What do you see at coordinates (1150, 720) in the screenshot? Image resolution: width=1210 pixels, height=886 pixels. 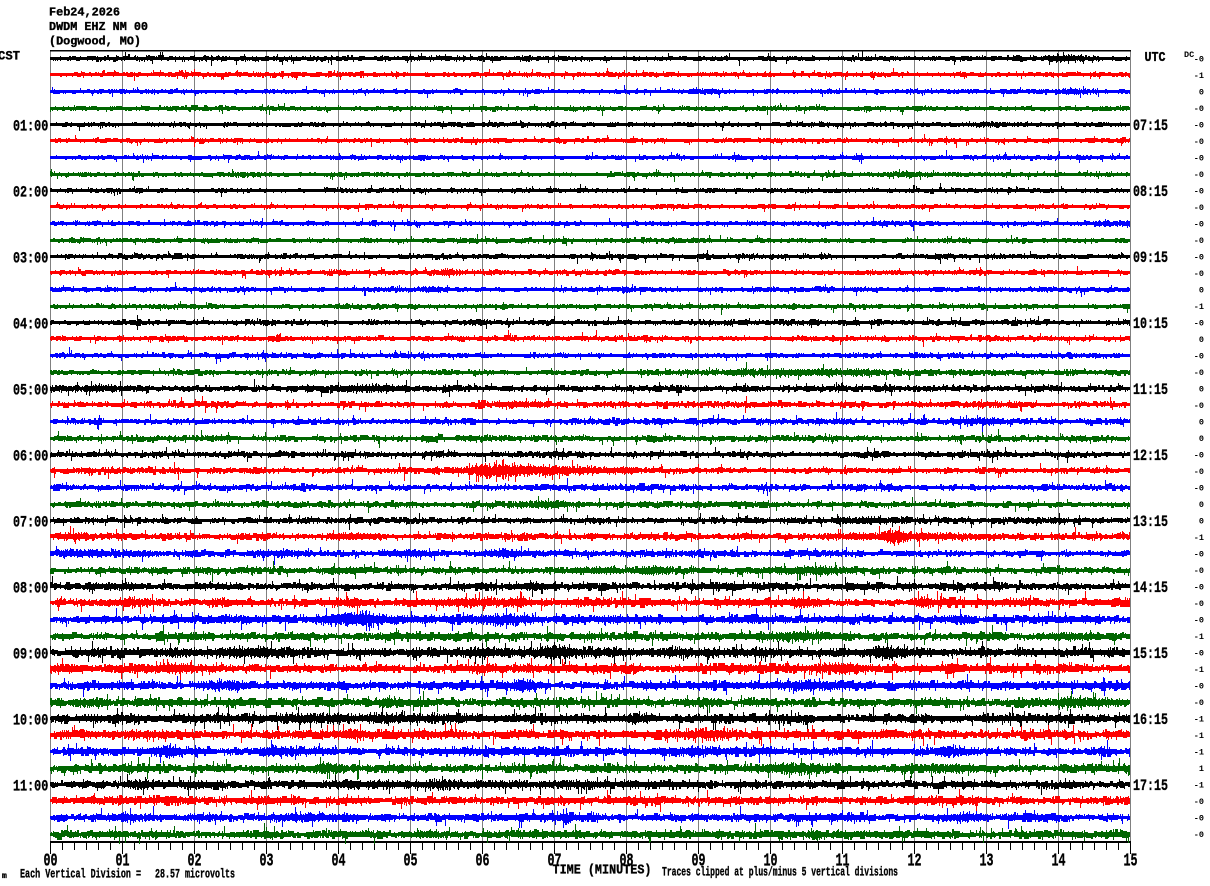 I see `svg-text: 16:15` at bounding box center [1150, 720].